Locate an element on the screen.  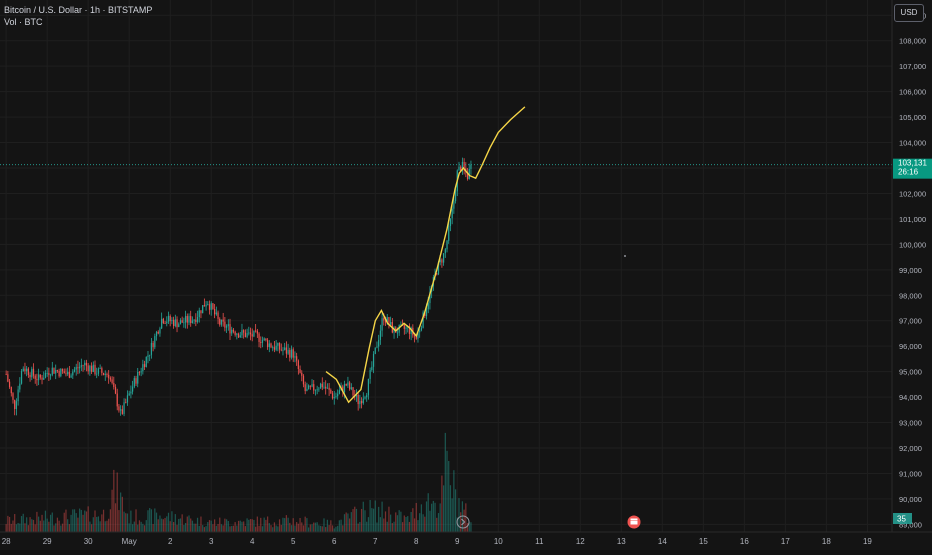
replay-icon is located at coordinates (463, 522).